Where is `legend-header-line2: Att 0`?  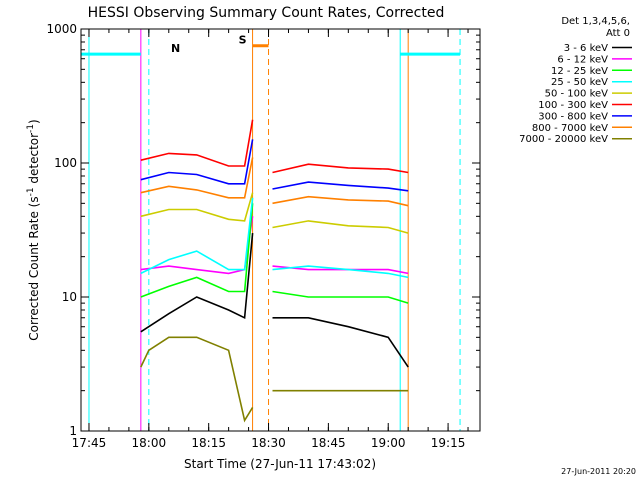
legend-header-line2: Att 0 is located at coordinates (618, 33).